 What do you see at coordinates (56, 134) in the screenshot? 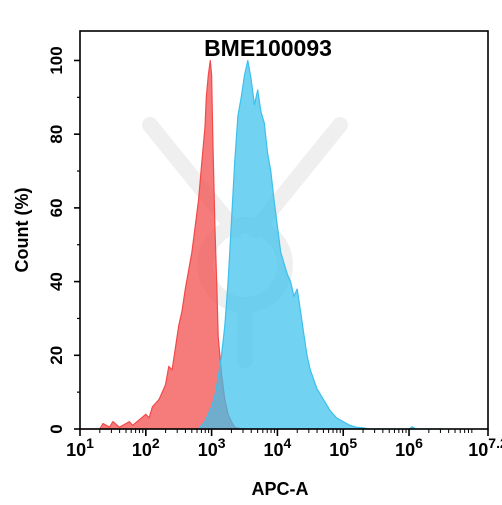
I see `y-tick-label: 80` at bounding box center [56, 134].